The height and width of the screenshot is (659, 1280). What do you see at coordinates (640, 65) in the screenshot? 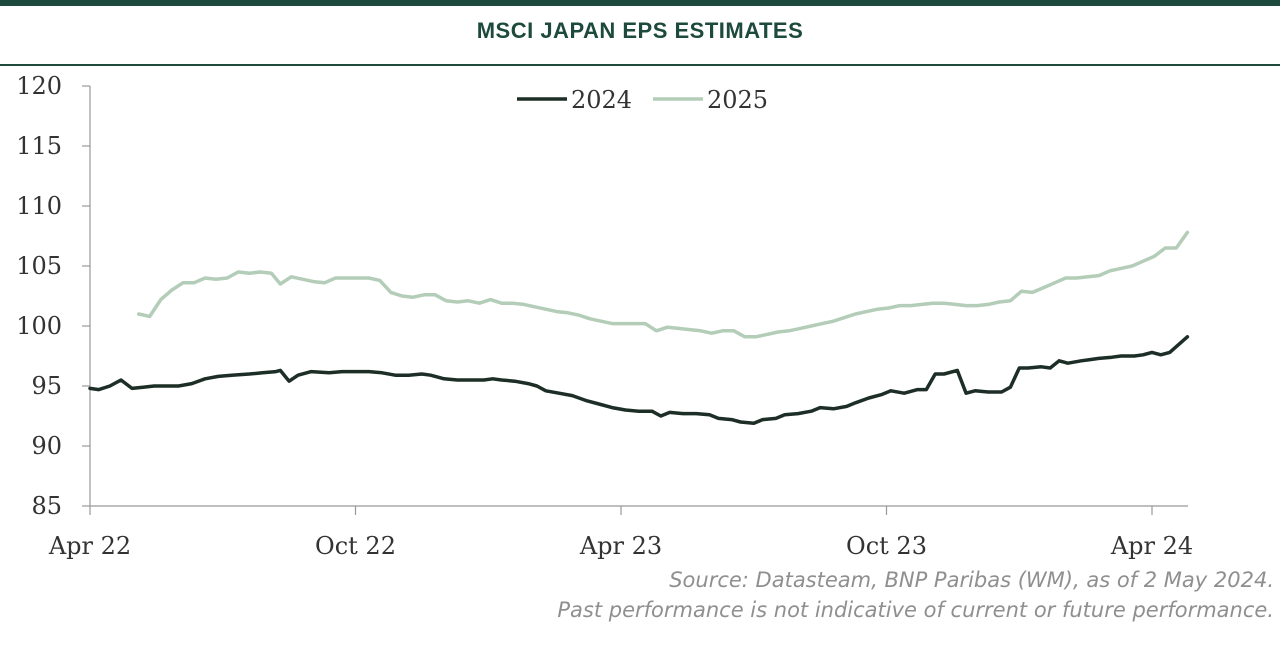
I see `title-divider` at bounding box center [640, 65].